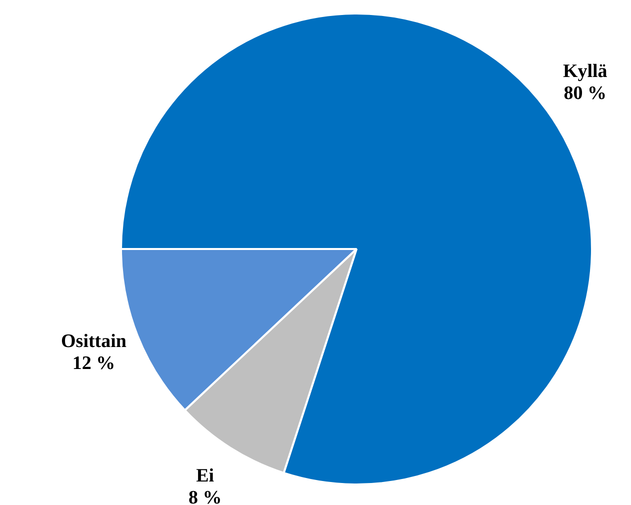  Describe the element at coordinates (585, 71) in the screenshot. I see `slice-label: Kyllä` at that location.